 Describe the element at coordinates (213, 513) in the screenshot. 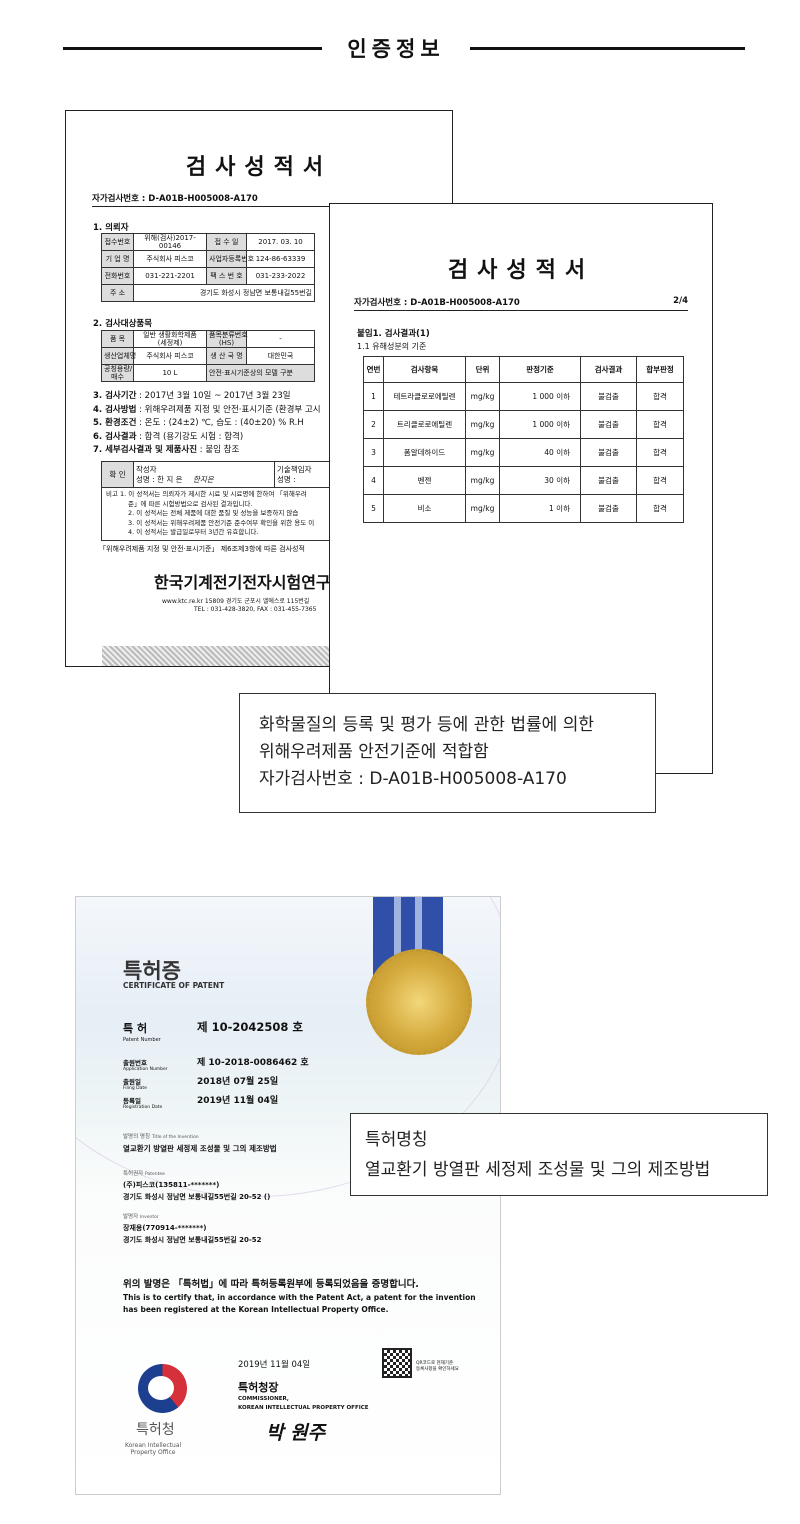

I see `note-line: 2. 이 성적서는 전체 제품에 대한 품질 및 성능을 보증하지 않습` at that location.